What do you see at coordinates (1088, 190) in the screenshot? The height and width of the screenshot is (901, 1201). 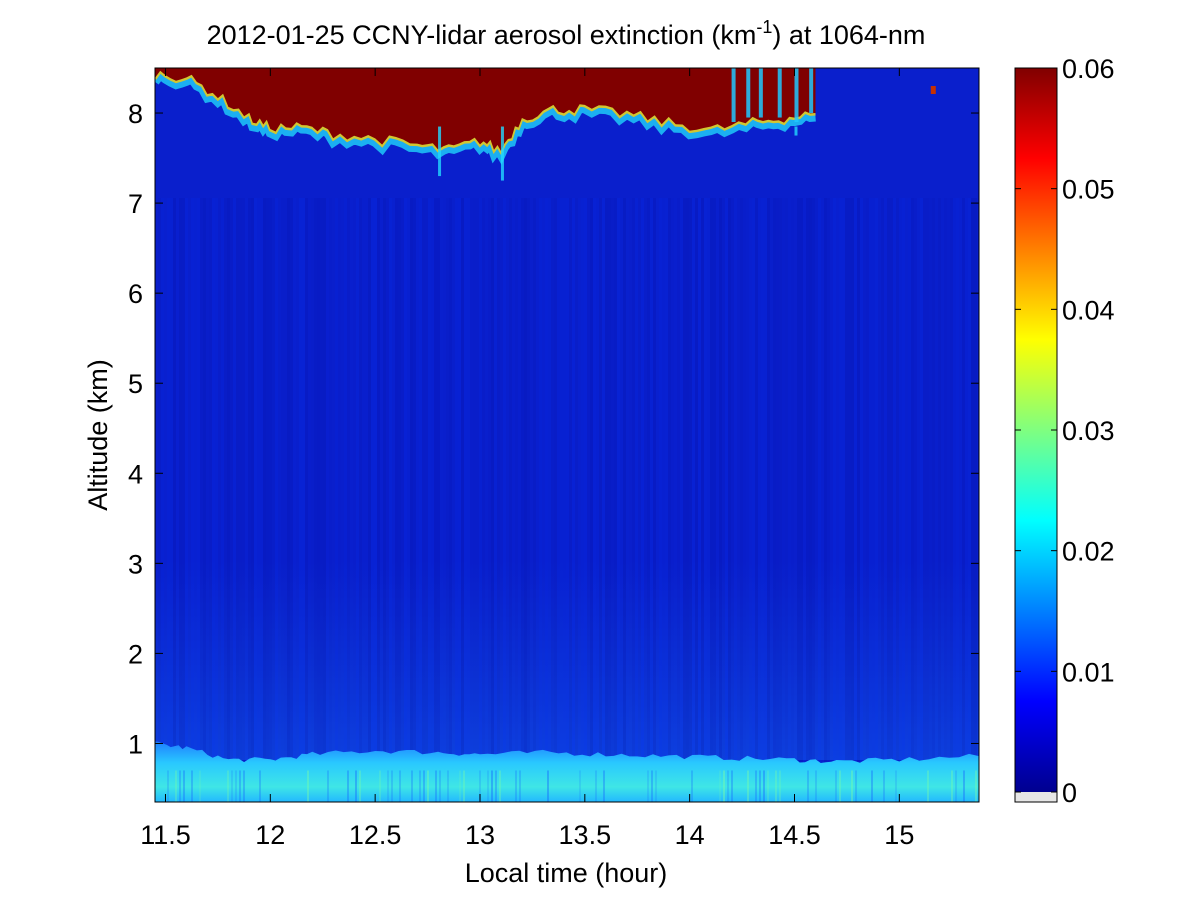 I see `colorbar-tick-label: 0.05` at bounding box center [1088, 190].